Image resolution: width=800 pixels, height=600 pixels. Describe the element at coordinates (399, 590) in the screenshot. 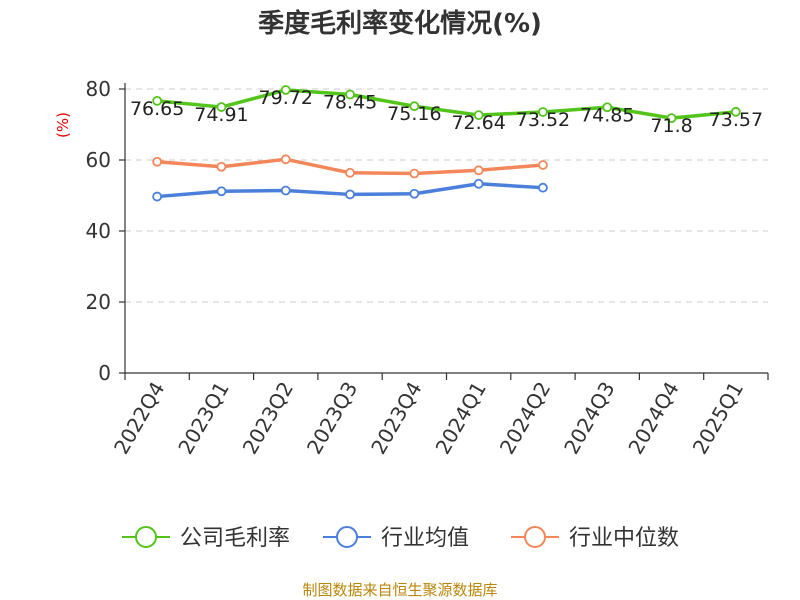

I see `source-note: 制图数据来自恒生聚源数据库` at that location.